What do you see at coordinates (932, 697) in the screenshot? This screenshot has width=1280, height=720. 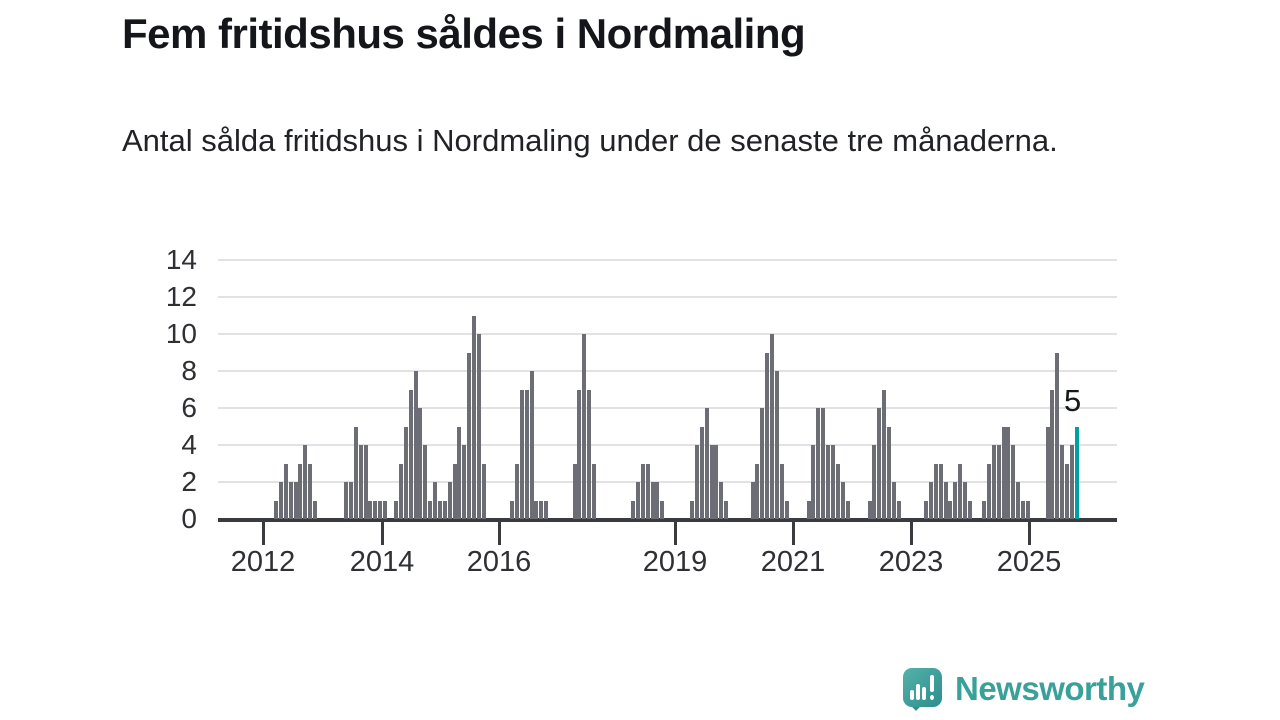 I see `logo-exclamation-dot-icon` at bounding box center [932, 697].